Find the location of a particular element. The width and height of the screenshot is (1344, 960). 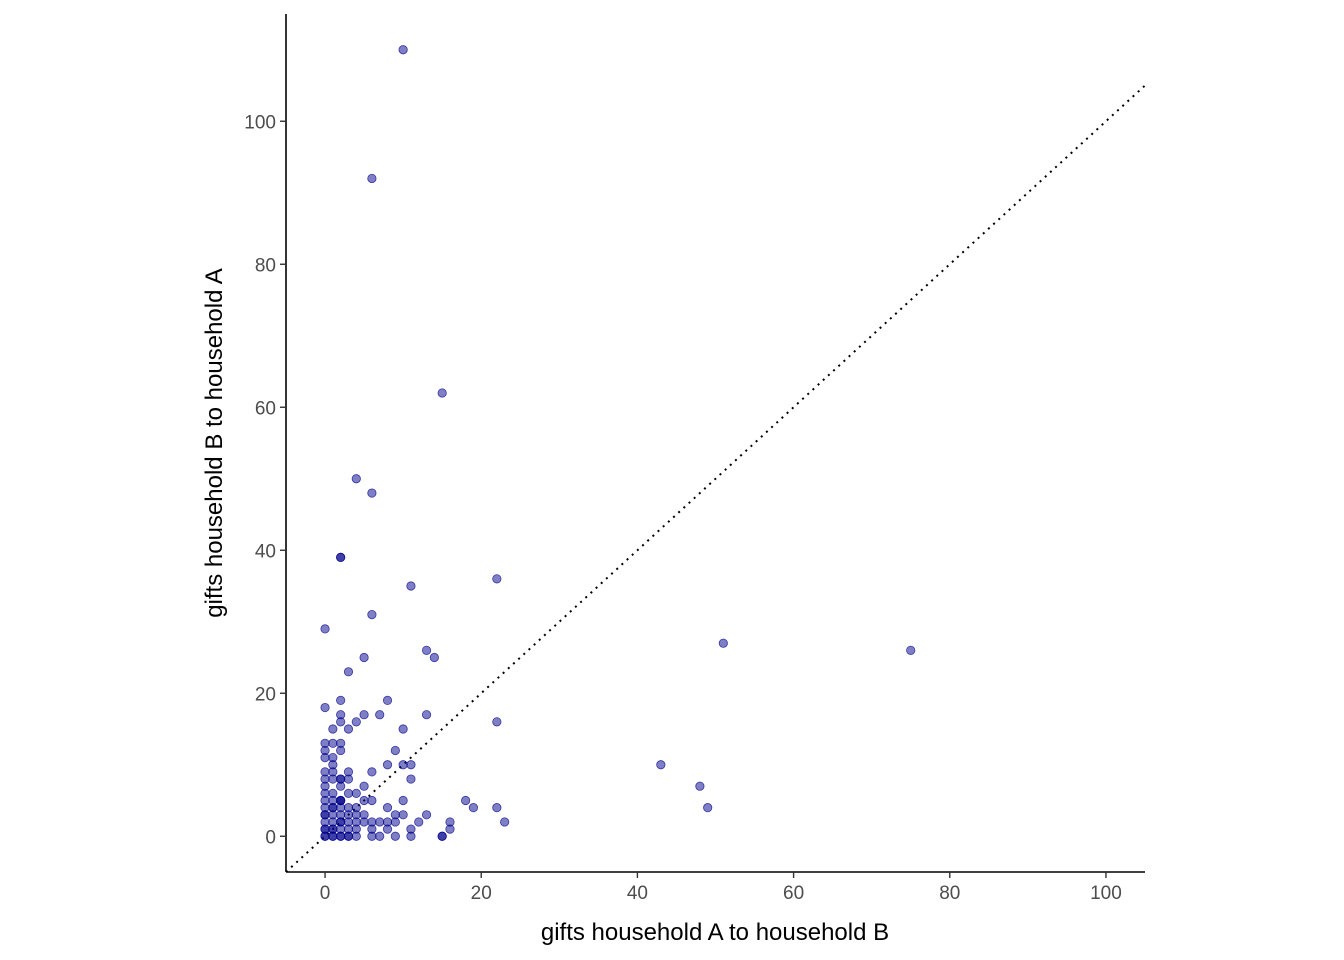

x-tick-label: 20 is located at coordinates (481, 893).